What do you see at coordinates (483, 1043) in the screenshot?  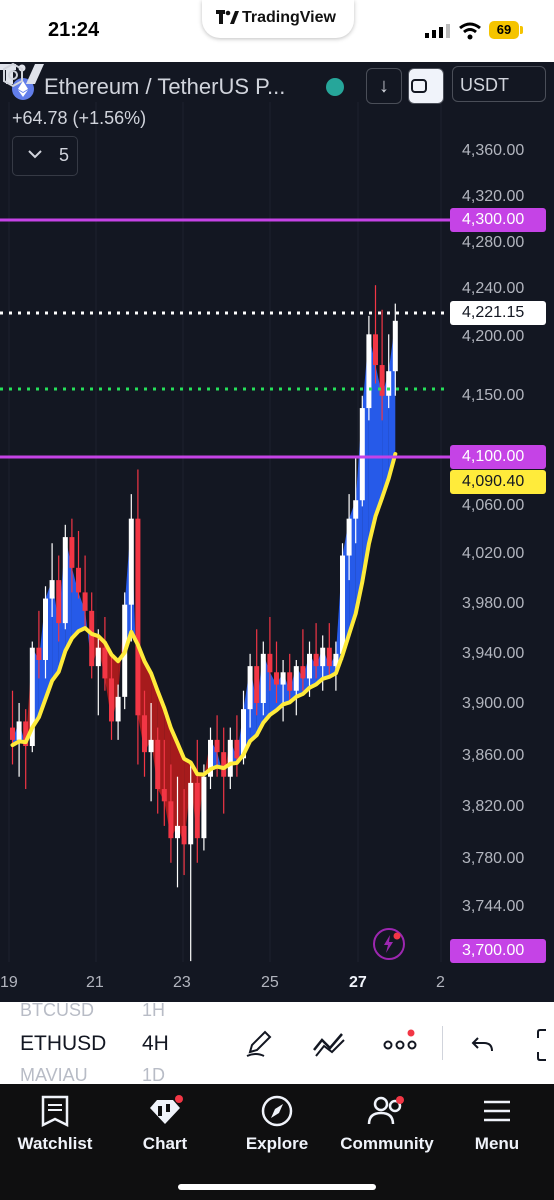 I see `undo-icon` at bounding box center [483, 1043].